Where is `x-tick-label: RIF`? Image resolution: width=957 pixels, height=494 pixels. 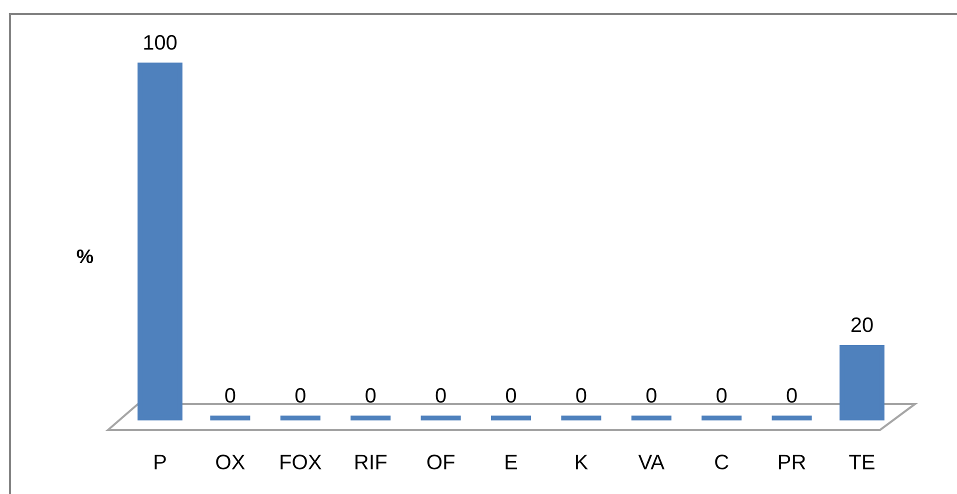 x-tick-label: RIF is located at coordinates (371, 462).